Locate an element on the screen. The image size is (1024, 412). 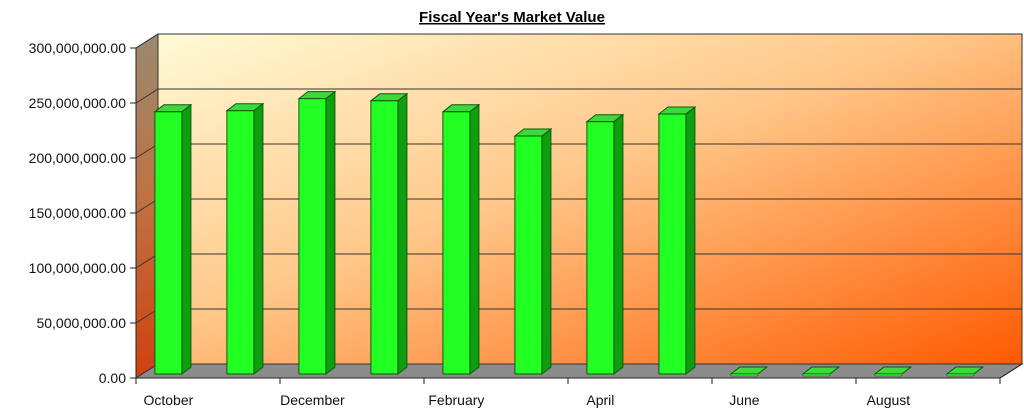
bar-july is located at coordinates (821, 371).